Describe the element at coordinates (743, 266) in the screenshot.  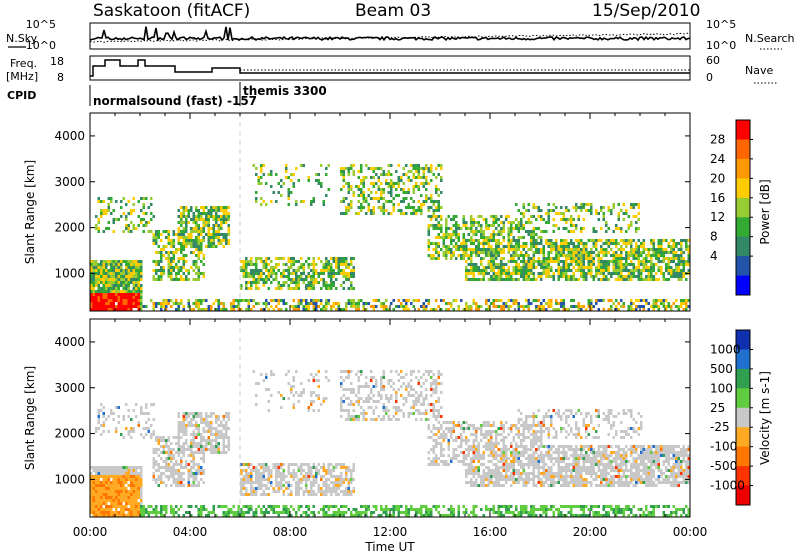
I see `colorbar-segment` at that location.